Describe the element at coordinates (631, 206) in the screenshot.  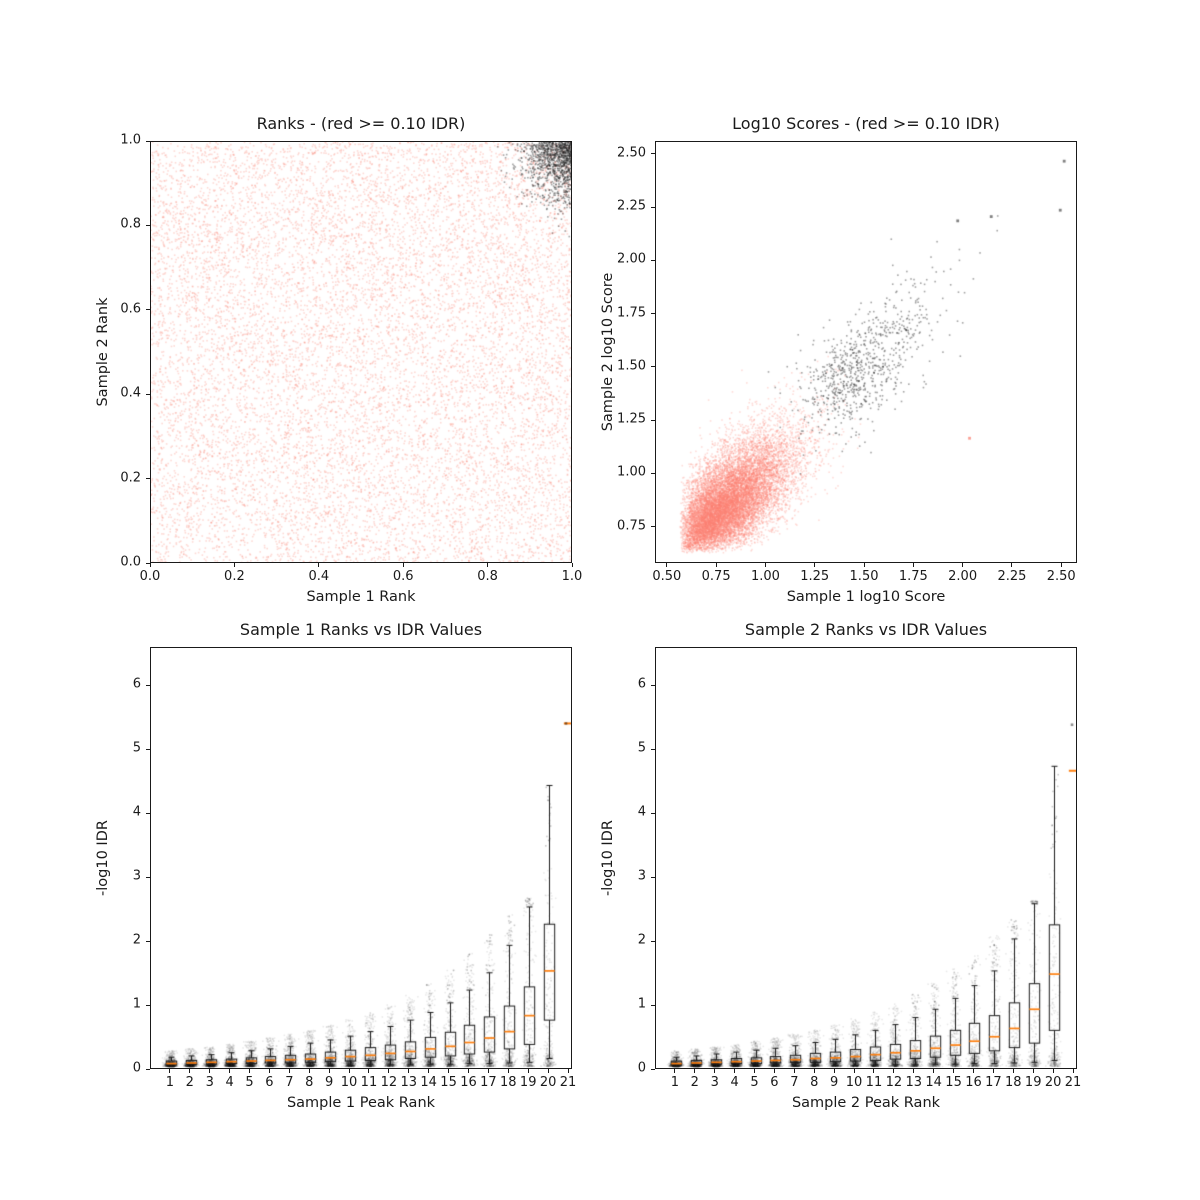
I see `y-tick-label: 2.25` at that location.